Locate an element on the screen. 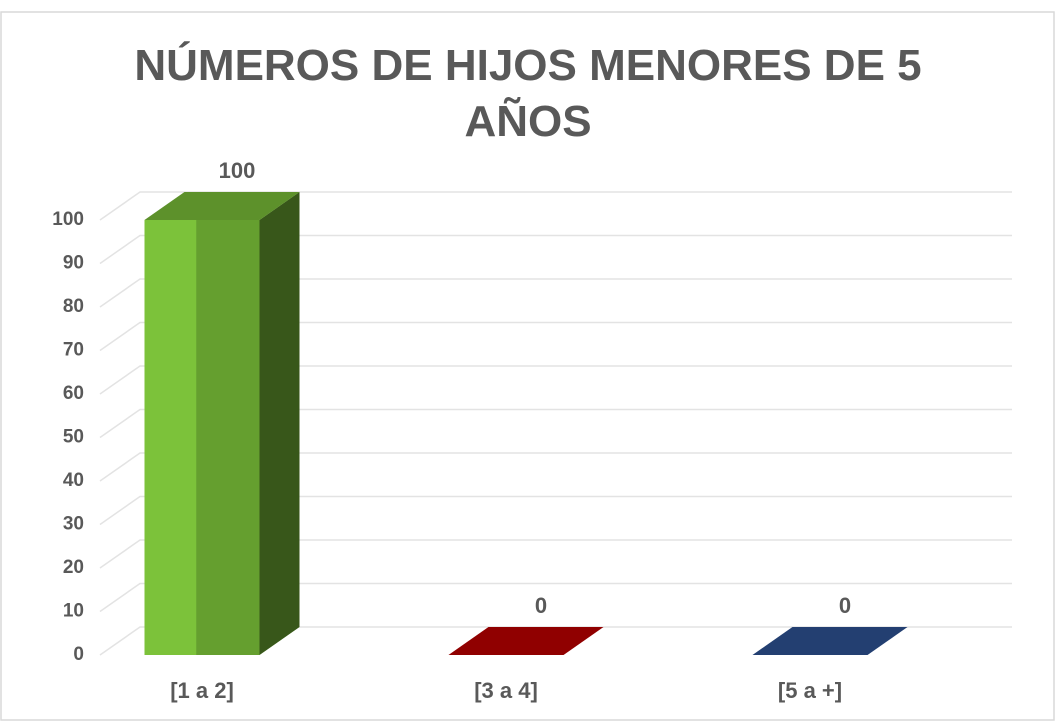 Image resolution: width=1056 pixels, height=722 pixels. y-tick-label: 70 is located at coordinates (73, 350).